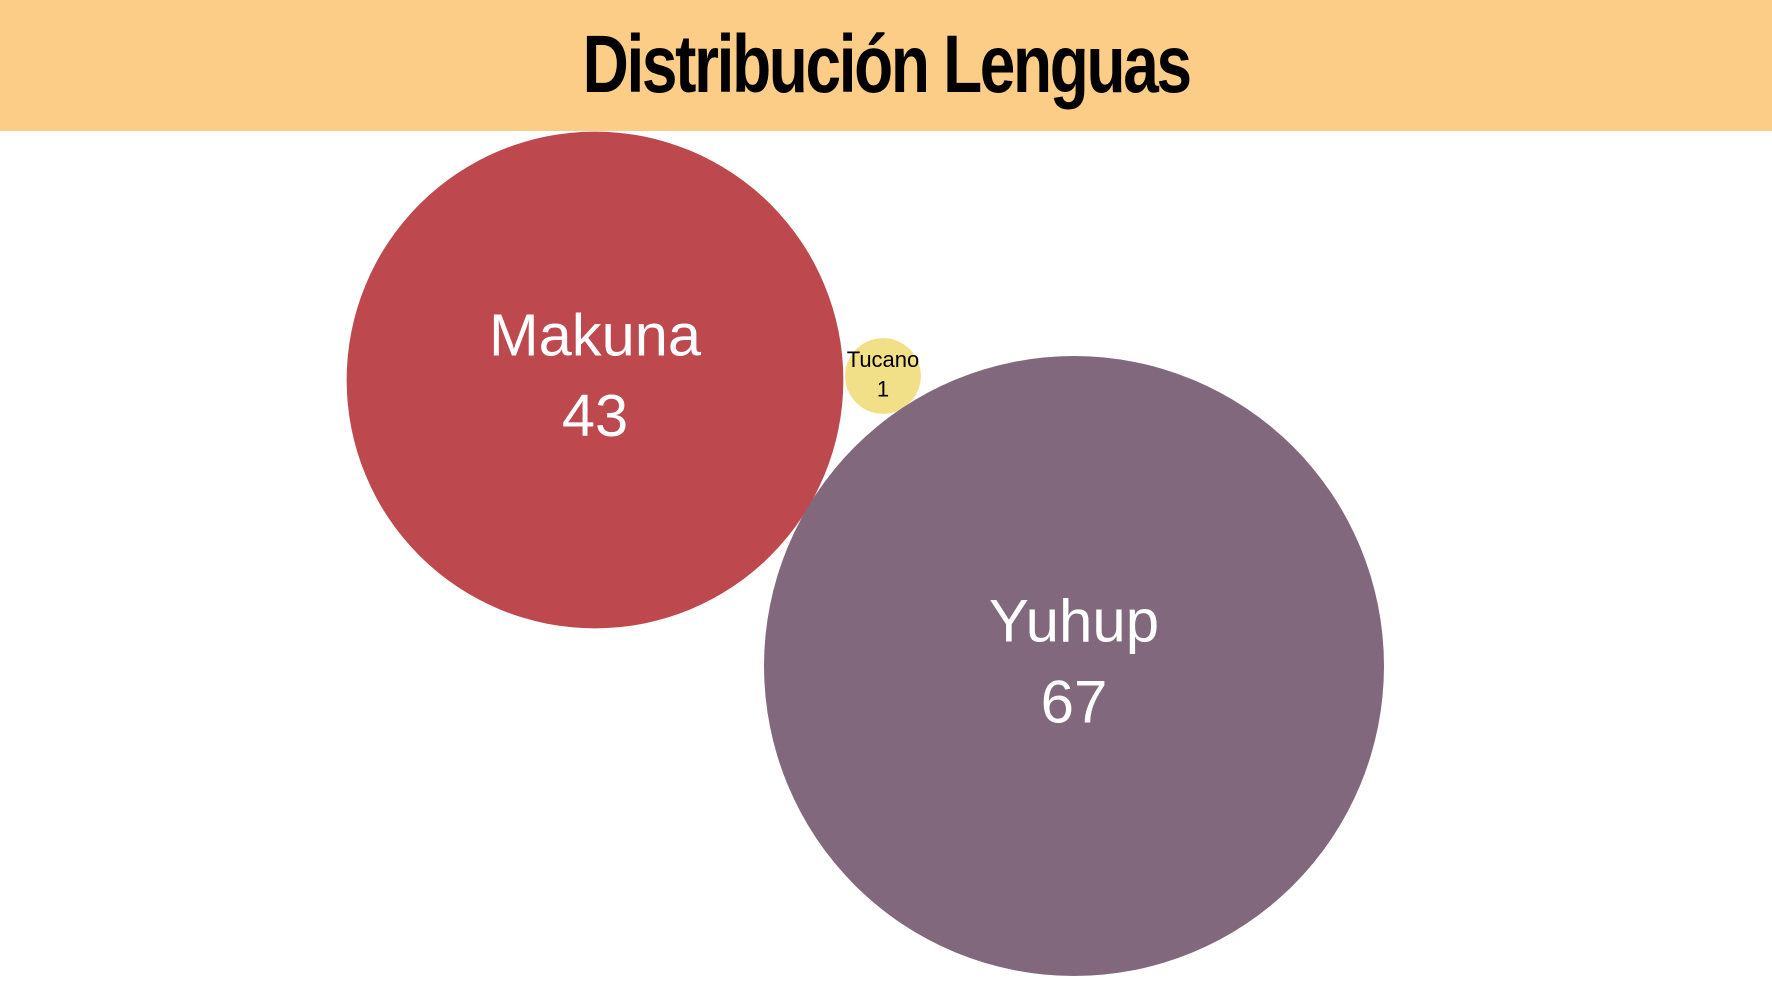  I want to click on title-bar: Distribución Lenguas, so click(886, 65).